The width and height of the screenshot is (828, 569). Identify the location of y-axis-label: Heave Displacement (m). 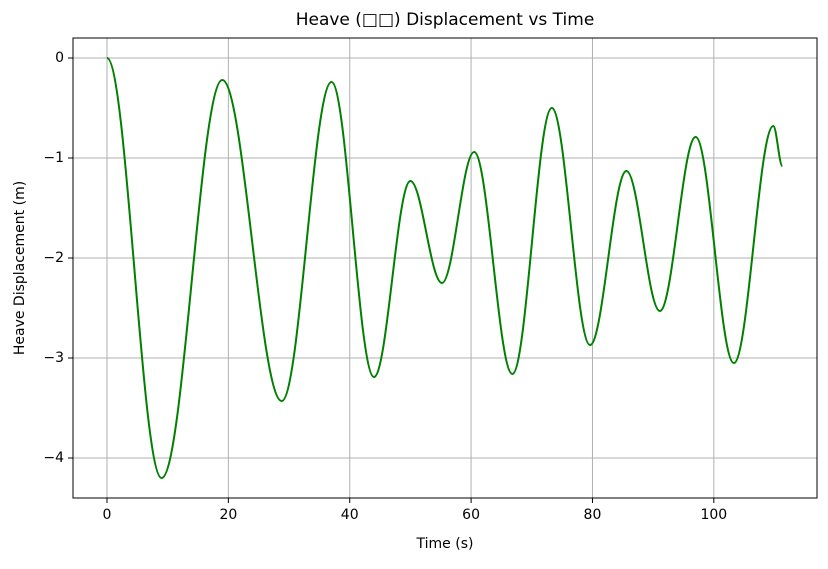
(20, 268).